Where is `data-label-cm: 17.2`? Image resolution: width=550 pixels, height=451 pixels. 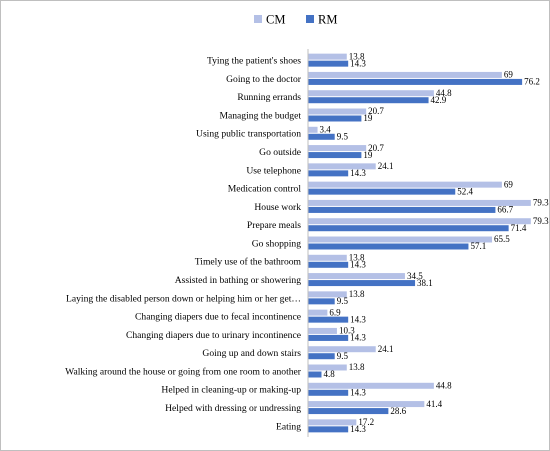
data-label-cm: 17.2 is located at coordinates (366, 422).